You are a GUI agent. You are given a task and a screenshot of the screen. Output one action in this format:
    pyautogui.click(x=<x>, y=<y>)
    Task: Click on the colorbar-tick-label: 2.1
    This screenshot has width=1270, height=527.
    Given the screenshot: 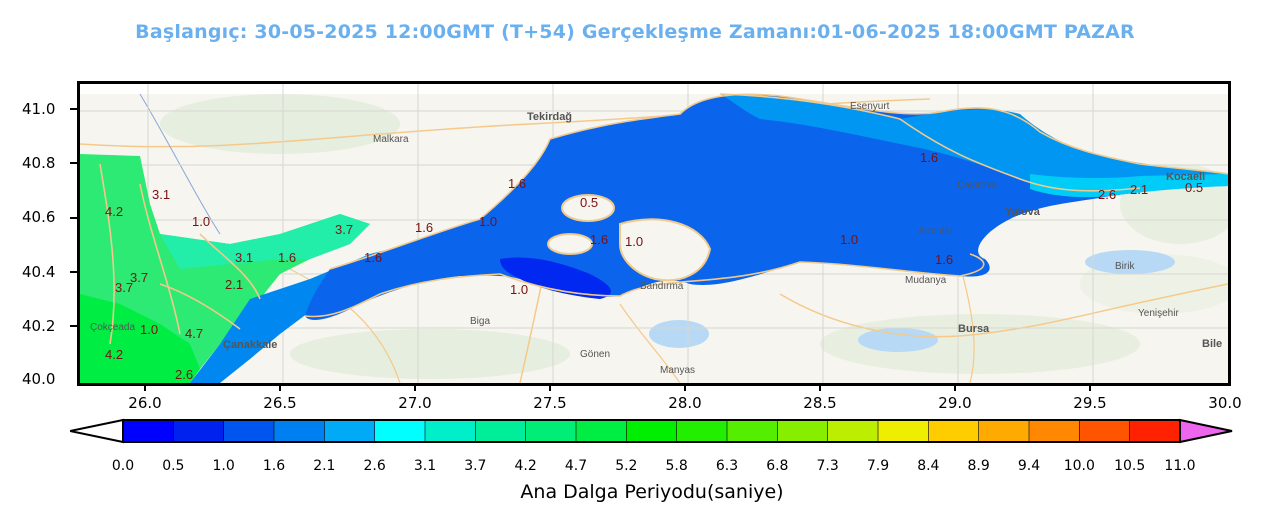 What is the action you would take?
    pyautogui.click(x=324, y=466)
    